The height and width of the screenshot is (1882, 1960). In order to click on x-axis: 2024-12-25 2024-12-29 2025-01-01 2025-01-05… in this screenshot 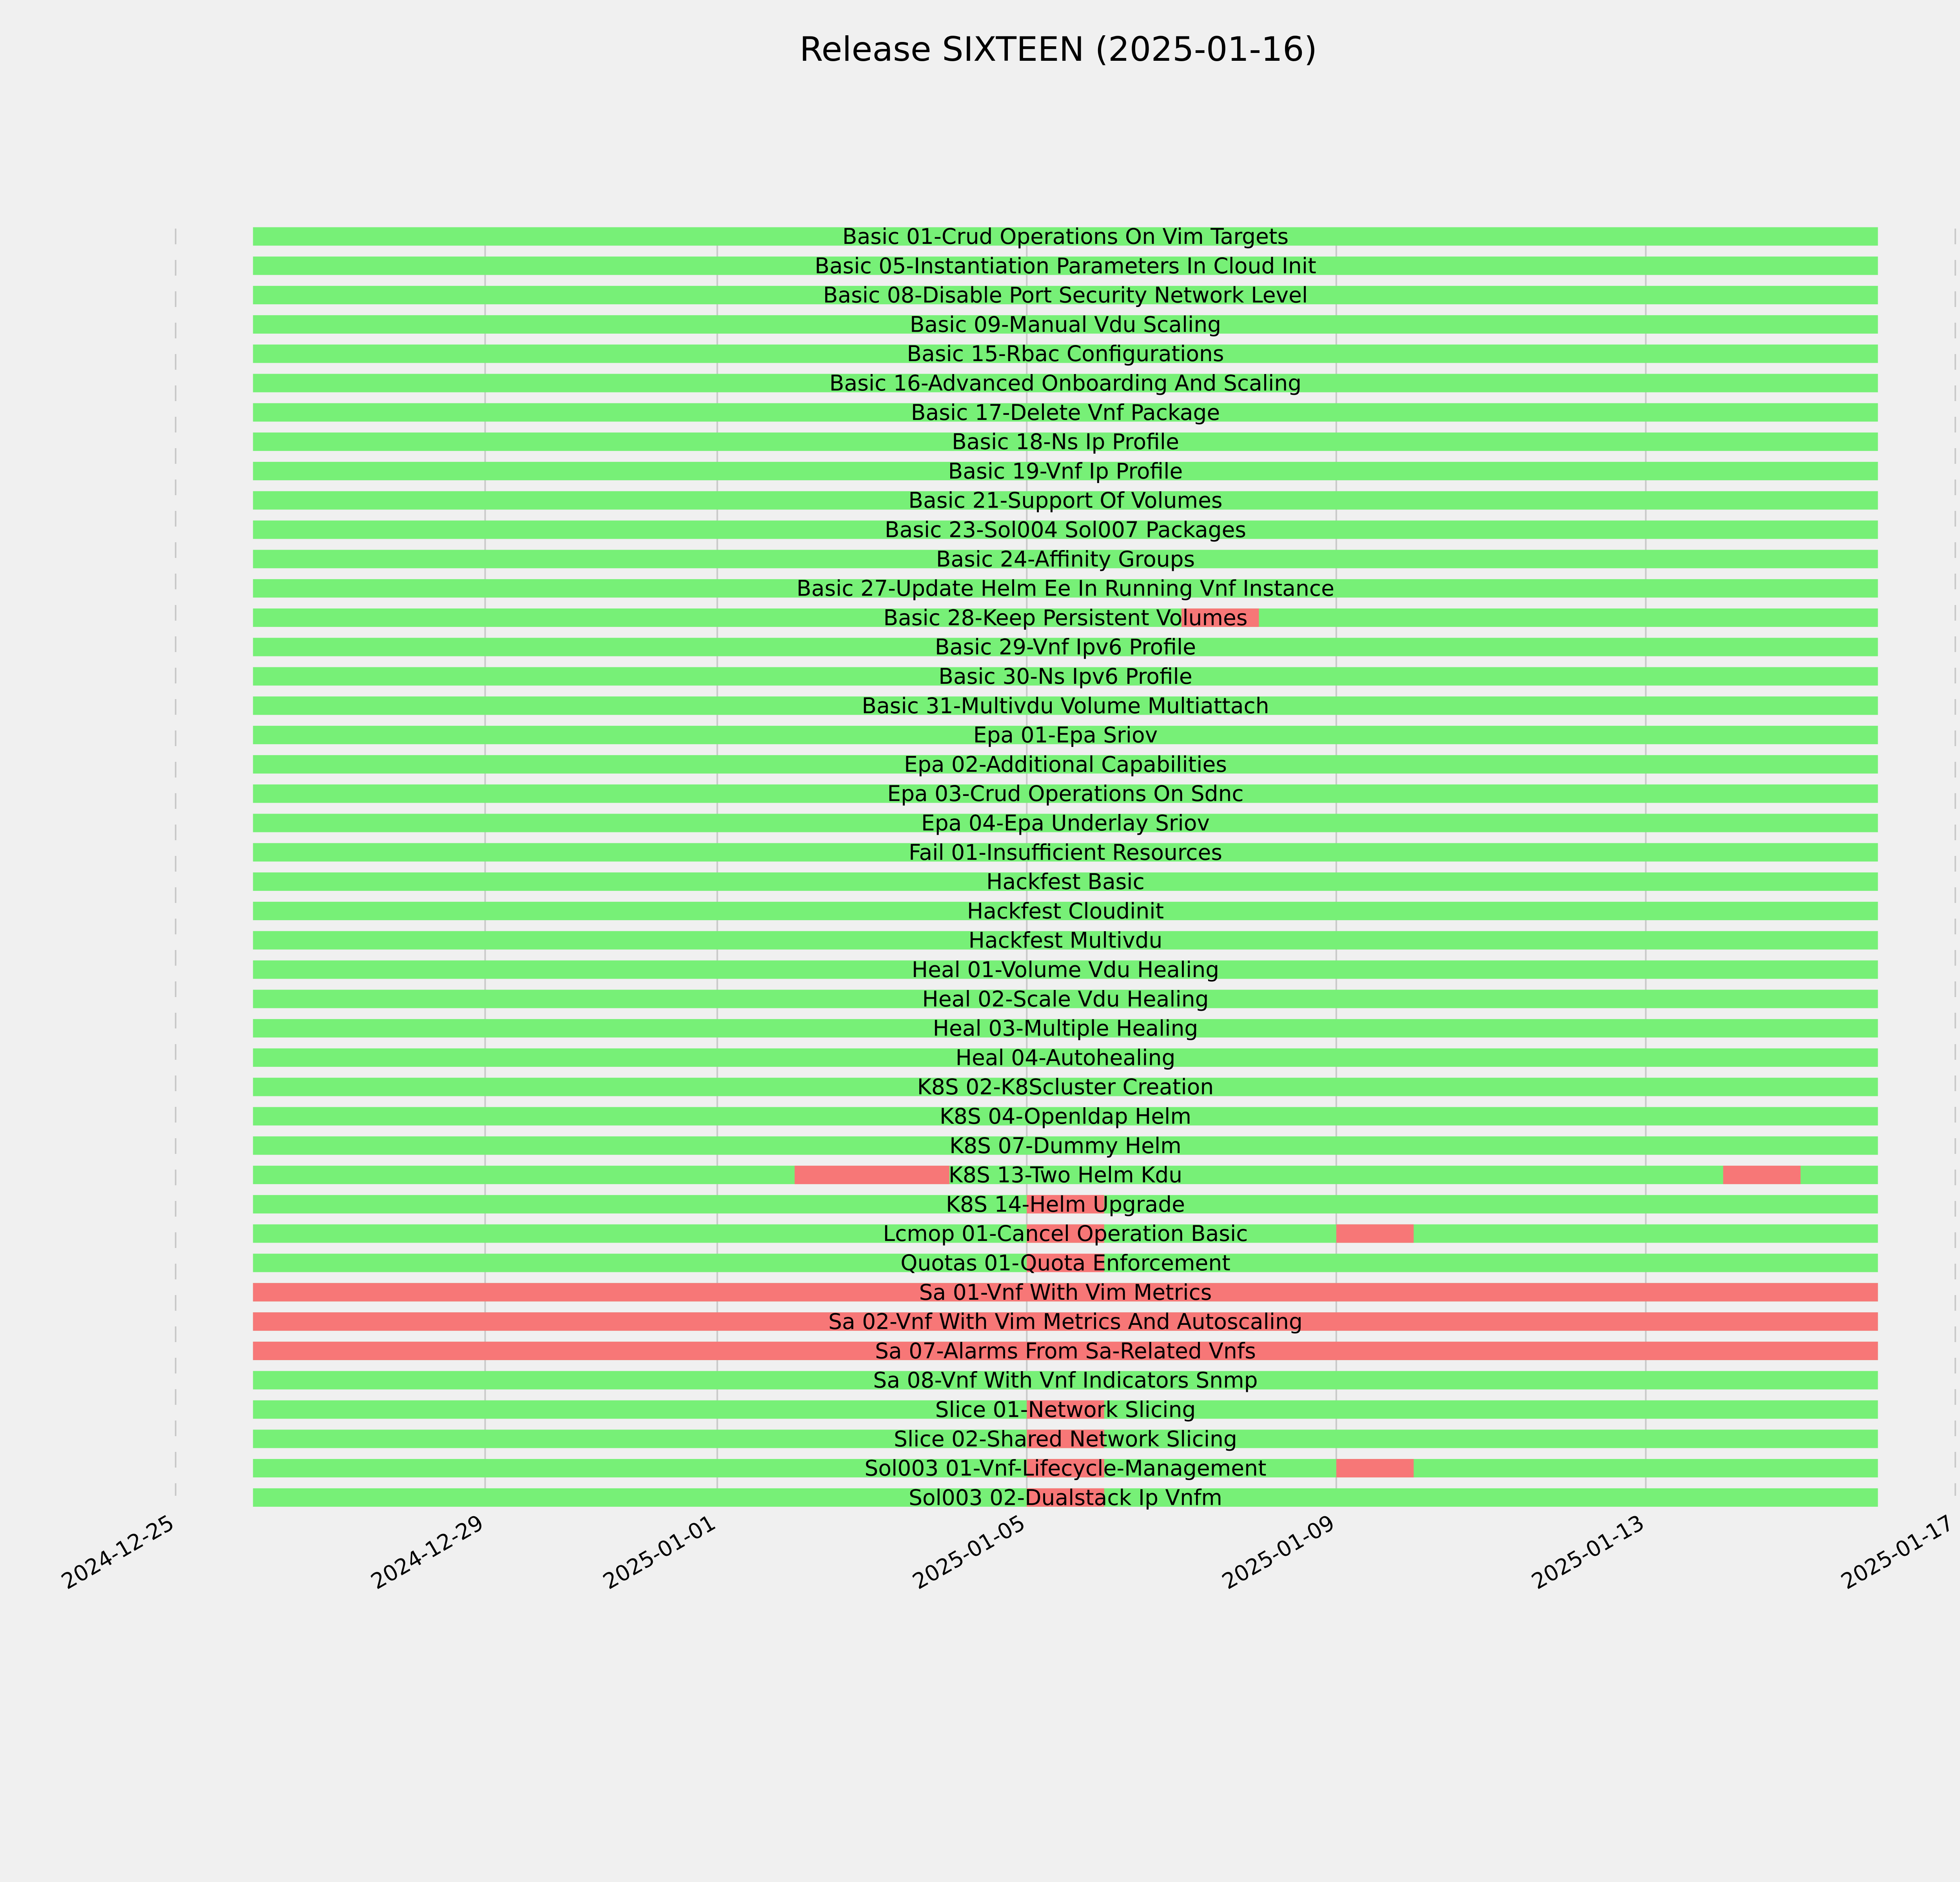, I will do `click(1007, 1552)`.